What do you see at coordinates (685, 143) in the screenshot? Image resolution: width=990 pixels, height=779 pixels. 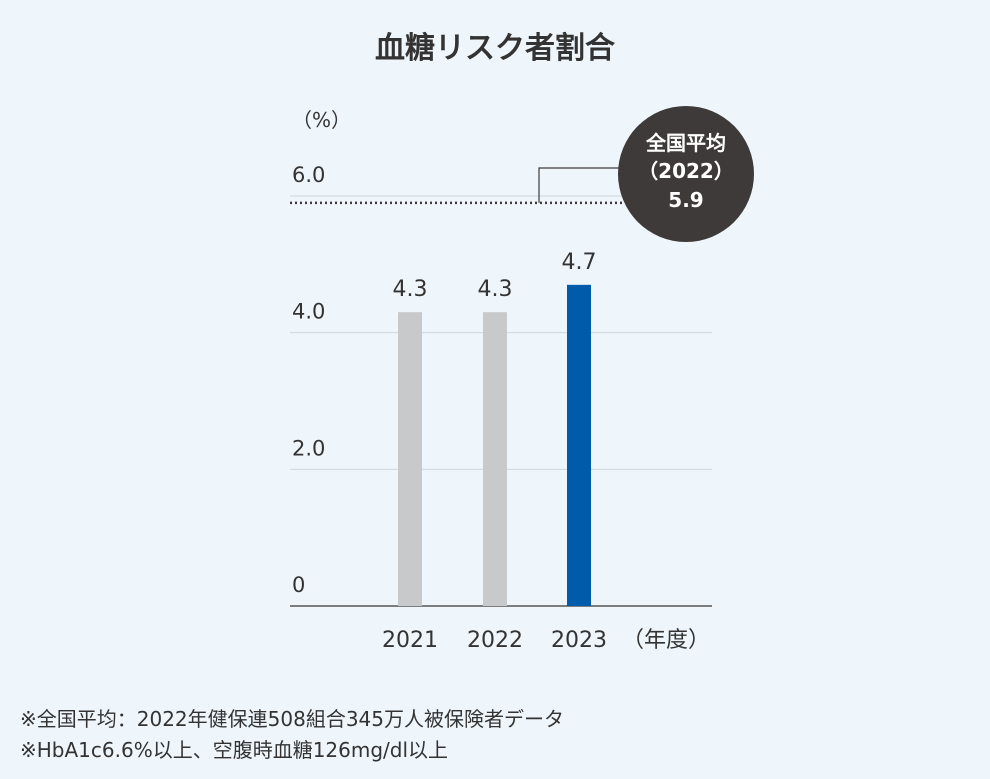 I see `bubble-text-line: 全国平均` at bounding box center [685, 143].